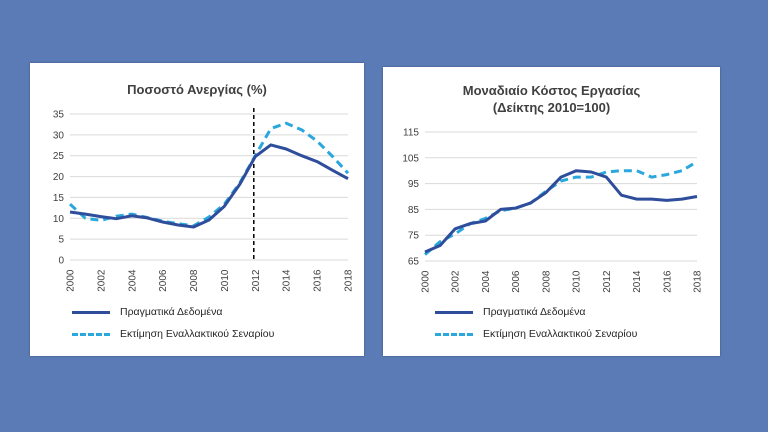  What do you see at coordinates (414, 184) in the screenshot?
I see `y-tick-label: 95` at bounding box center [414, 184].